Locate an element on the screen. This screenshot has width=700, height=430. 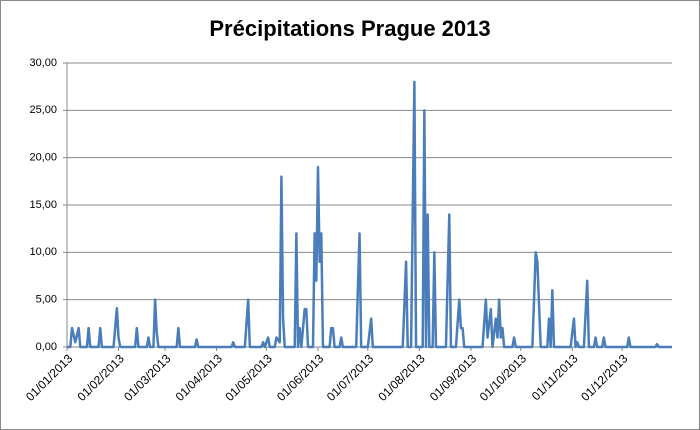
y-tick-label: 5,00 is located at coordinates (46, 300).